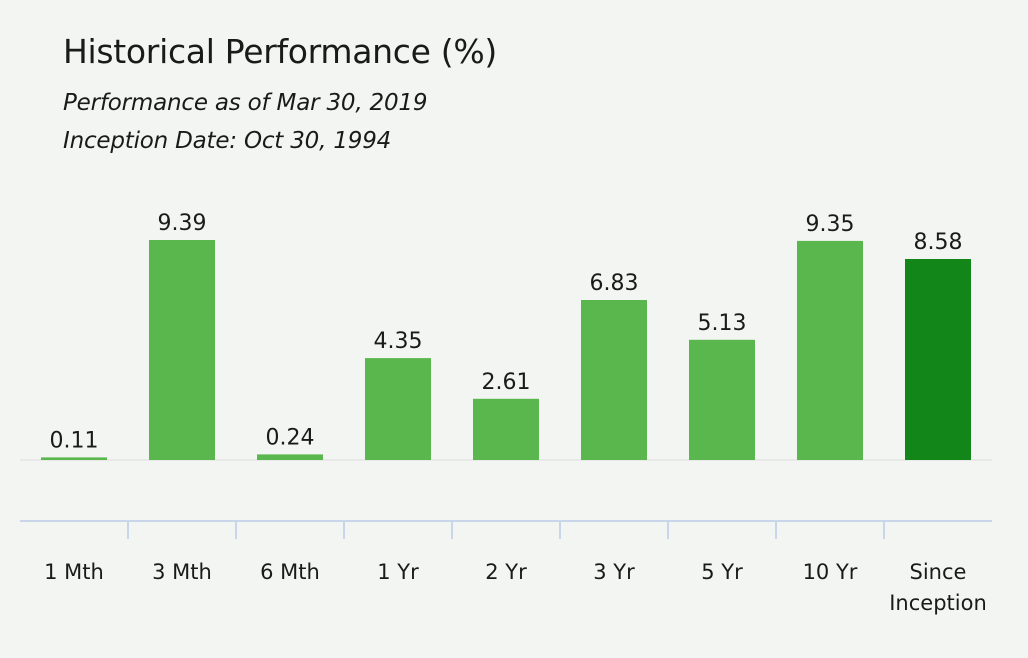 The width and height of the screenshot is (1028, 658). I want to click on value-label: 0.24, so click(290, 437).